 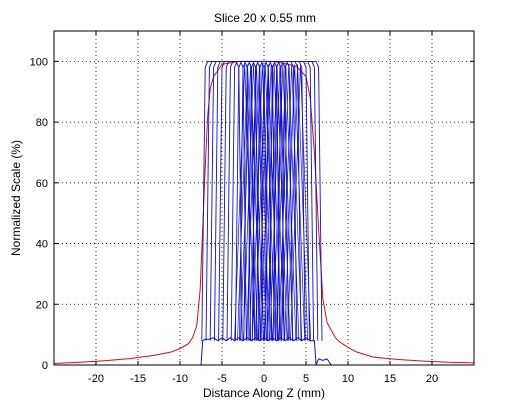 I want to click on x-tick-label: -5, so click(x=222, y=379).